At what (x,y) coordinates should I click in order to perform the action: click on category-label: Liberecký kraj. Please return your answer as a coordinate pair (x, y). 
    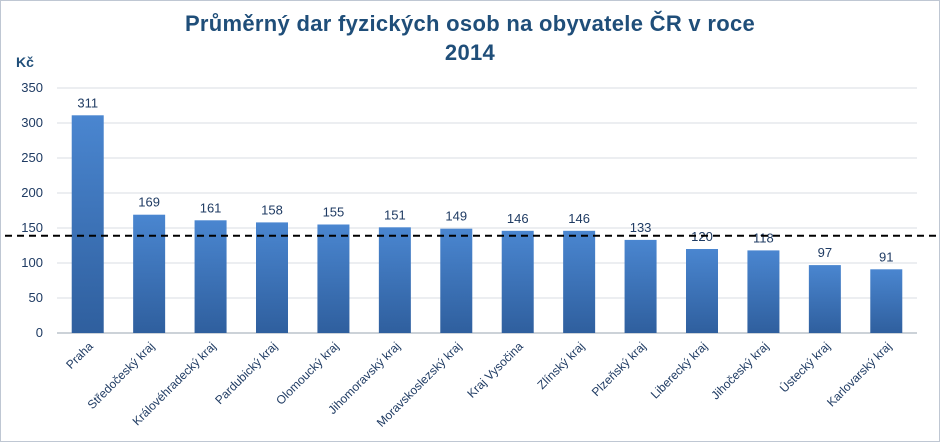
    Looking at the image, I should click on (679, 370).